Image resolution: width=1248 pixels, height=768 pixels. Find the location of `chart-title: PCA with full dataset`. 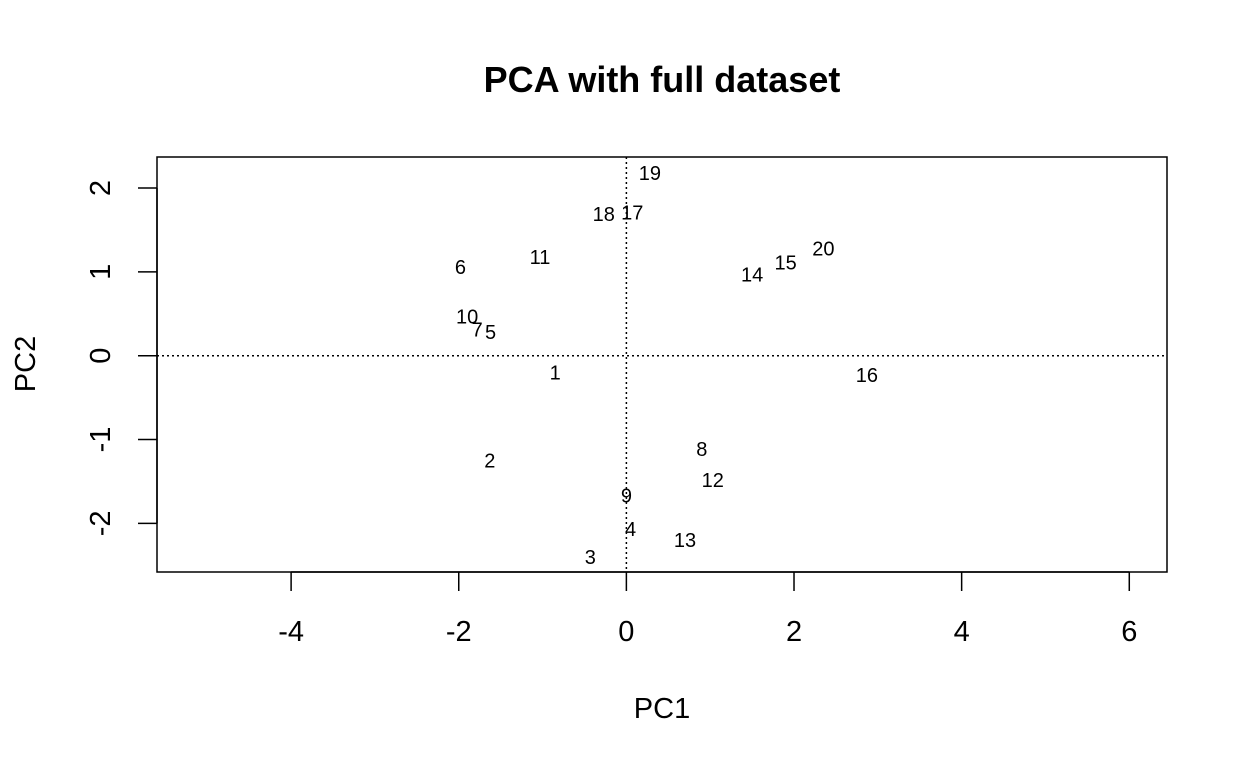

chart-title: PCA with full dataset is located at coordinates (662, 79).